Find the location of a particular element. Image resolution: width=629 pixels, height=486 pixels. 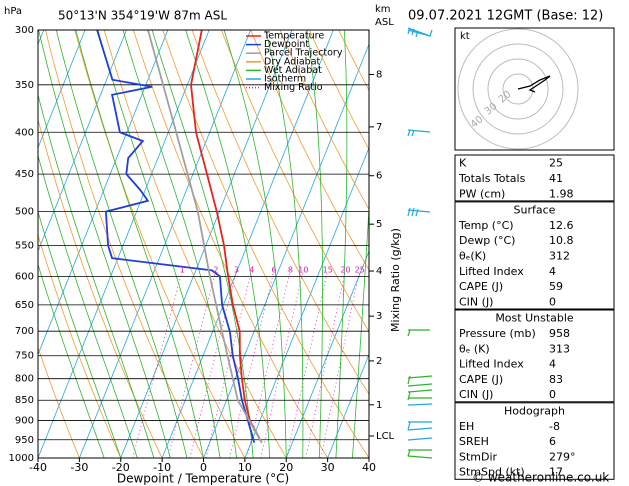

table-title: Most Unstable is located at coordinates (534, 318).